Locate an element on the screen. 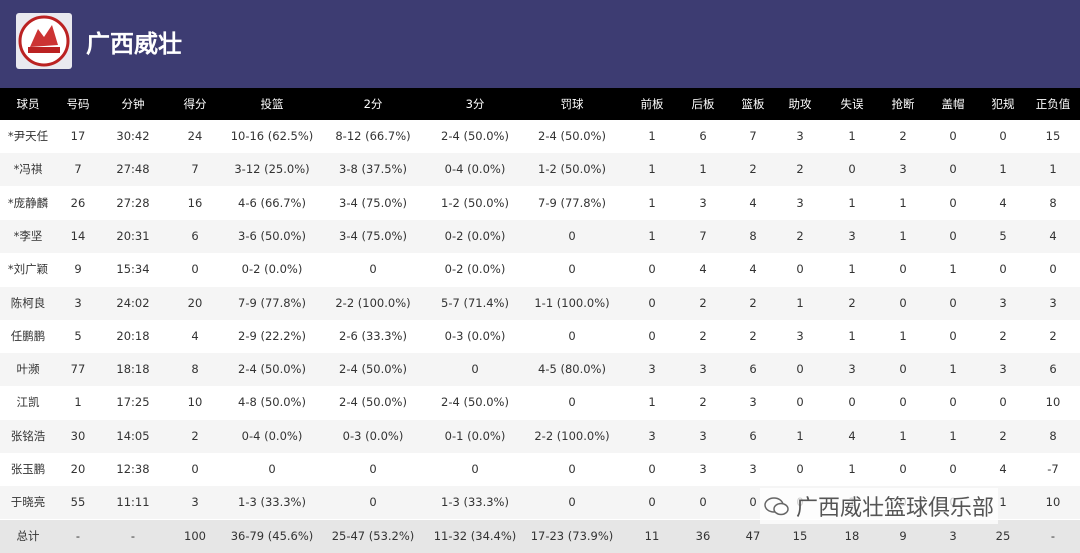 This screenshot has width=1080, height=553. table-cell: 5 is located at coordinates (78, 335).